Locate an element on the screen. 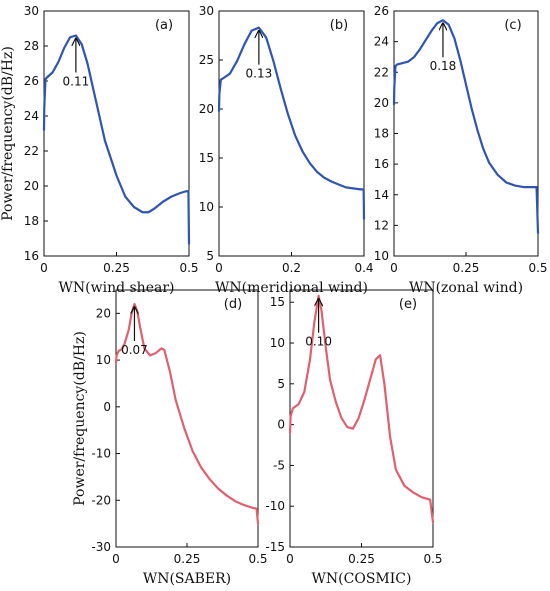 The image size is (550, 591). y-tick-label: 14 is located at coordinates (381, 195).